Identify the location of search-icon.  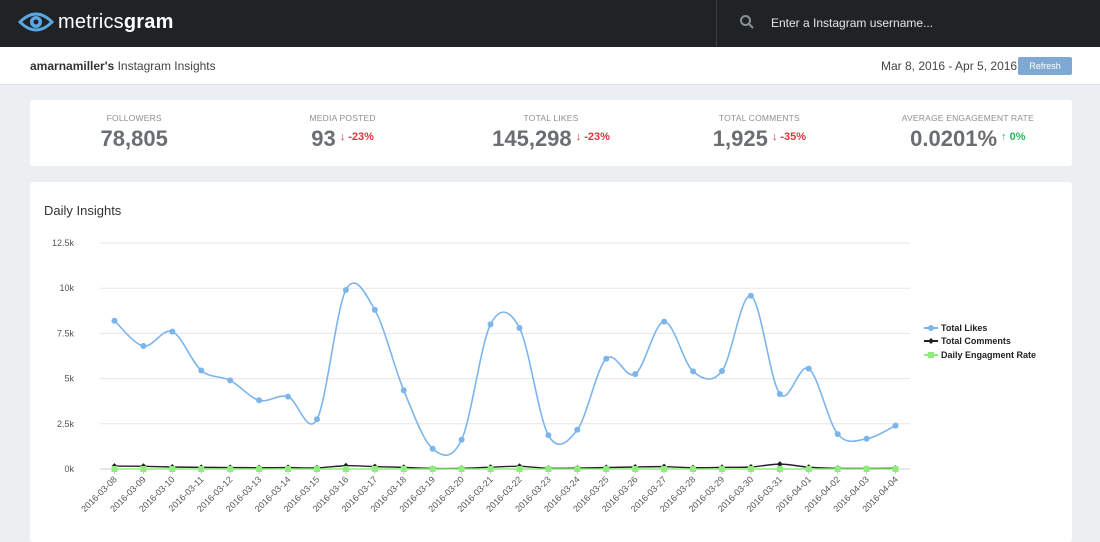
(747, 22).